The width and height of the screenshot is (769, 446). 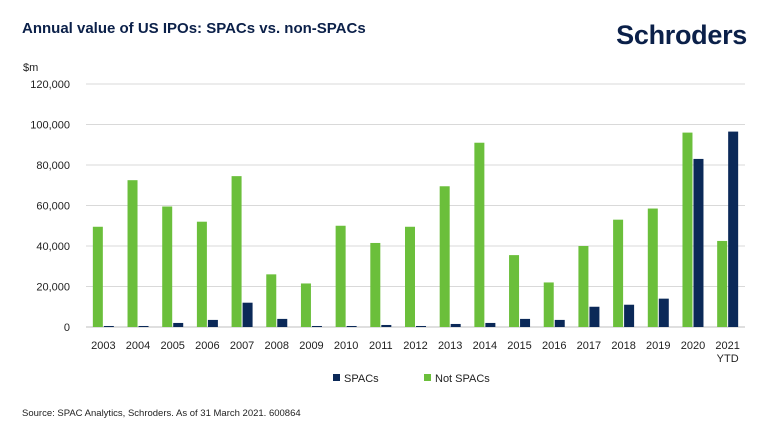 What do you see at coordinates (67, 328) in the screenshot?
I see `y-tick-label: 0` at bounding box center [67, 328].